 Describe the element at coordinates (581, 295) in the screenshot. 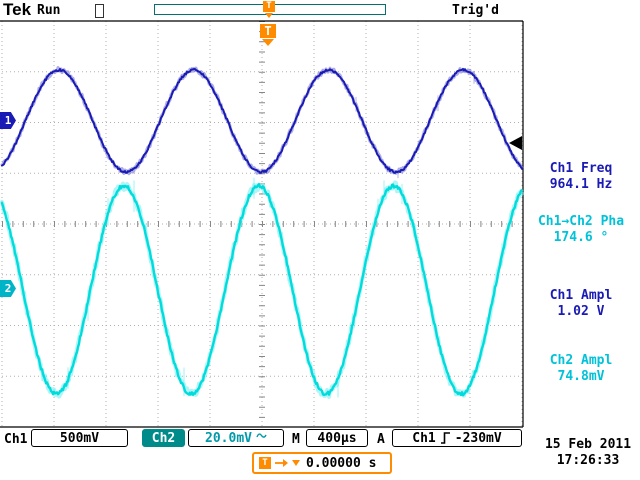

I see `measurement-label: Ch1 Ampl` at that location.